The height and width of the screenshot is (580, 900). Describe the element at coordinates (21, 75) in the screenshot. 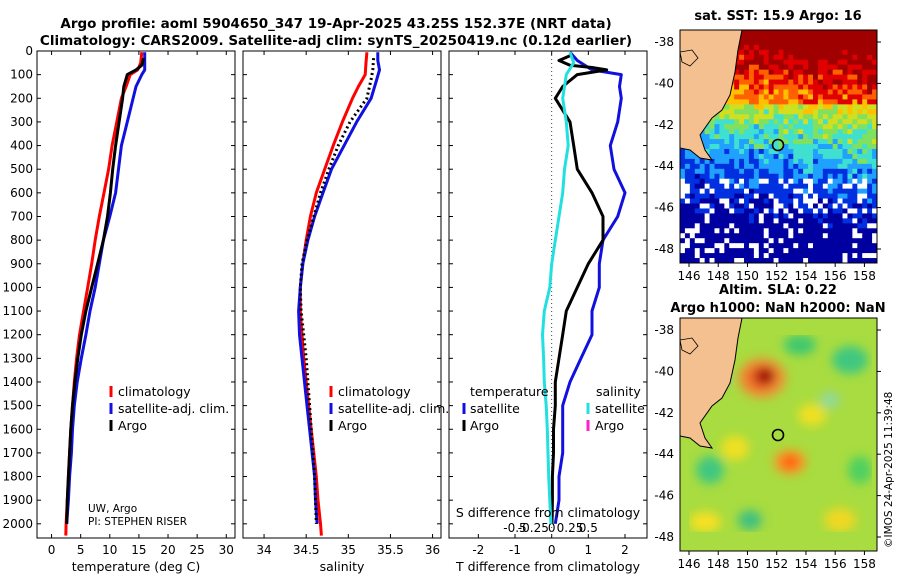

I see `y-tick-label: 100` at that location.